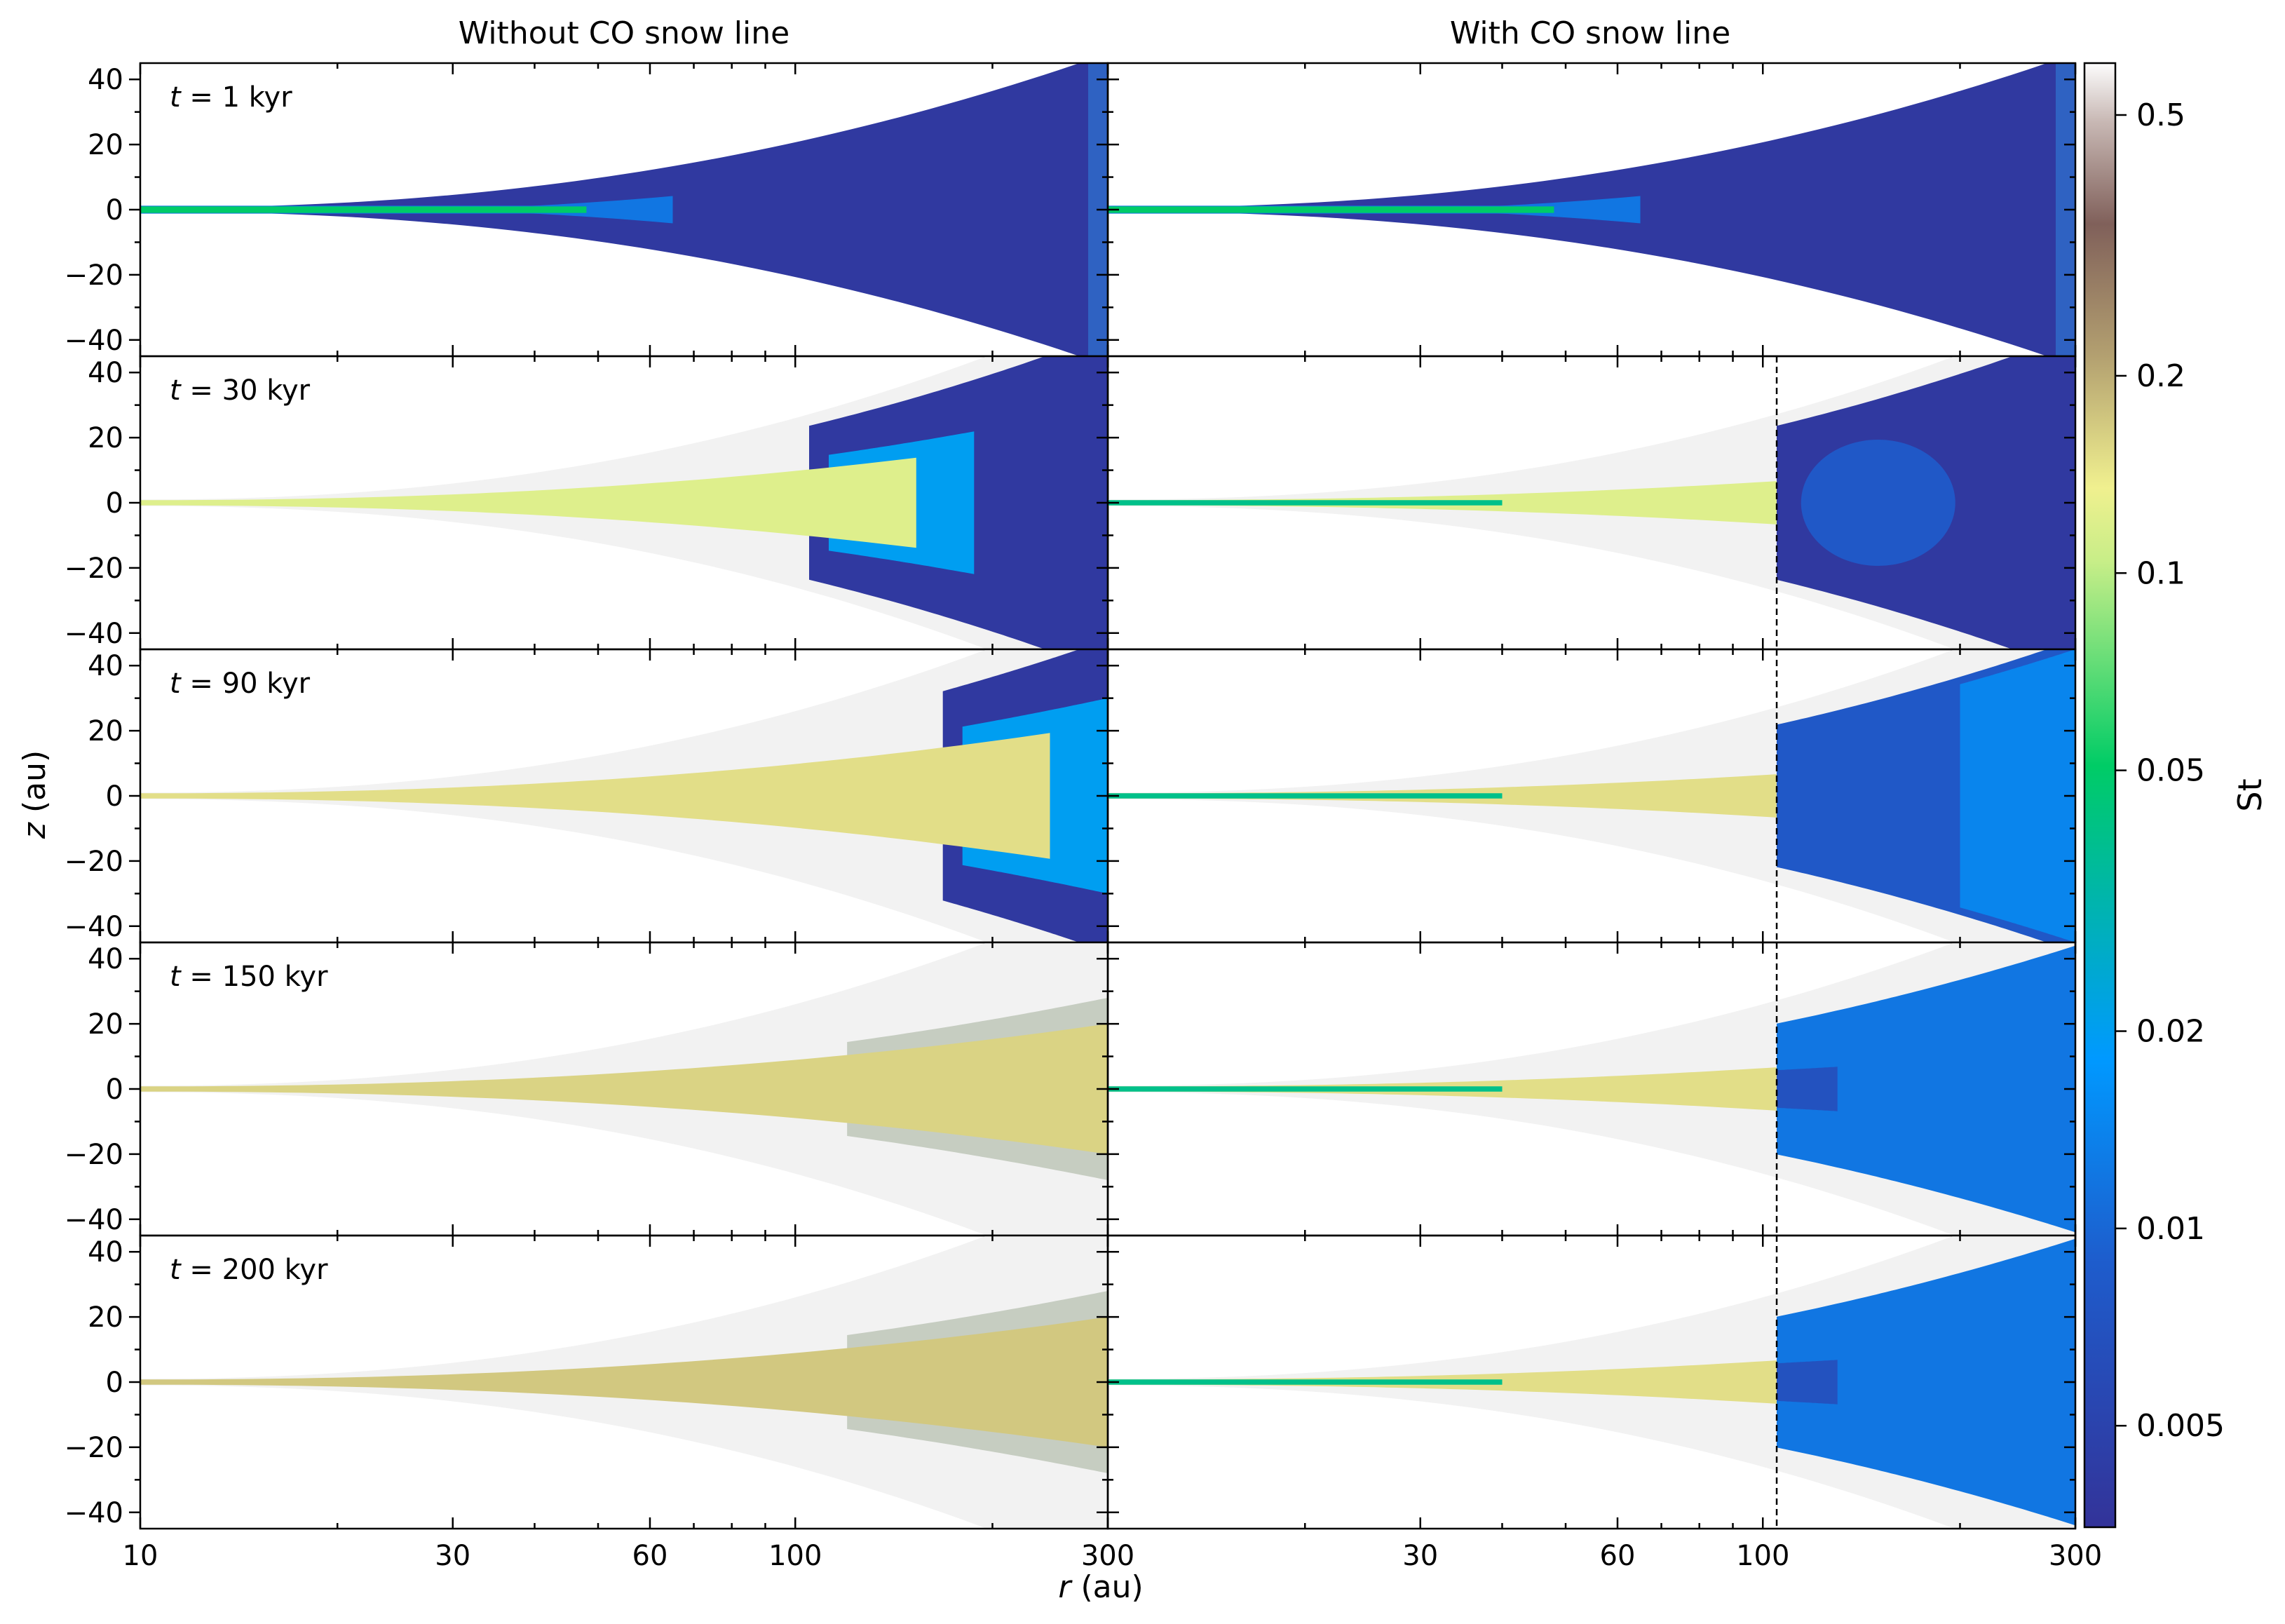  Describe the element at coordinates (231, 97) in the screenshot. I see `time-label: t = 1 kyr` at that location.